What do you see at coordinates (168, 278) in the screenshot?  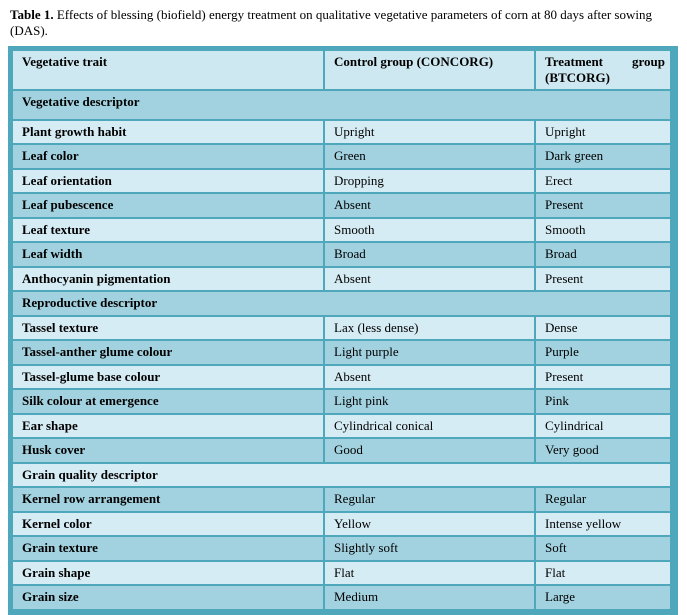 I see `trait-cell: Anthocyanin pigmentation` at bounding box center [168, 278].